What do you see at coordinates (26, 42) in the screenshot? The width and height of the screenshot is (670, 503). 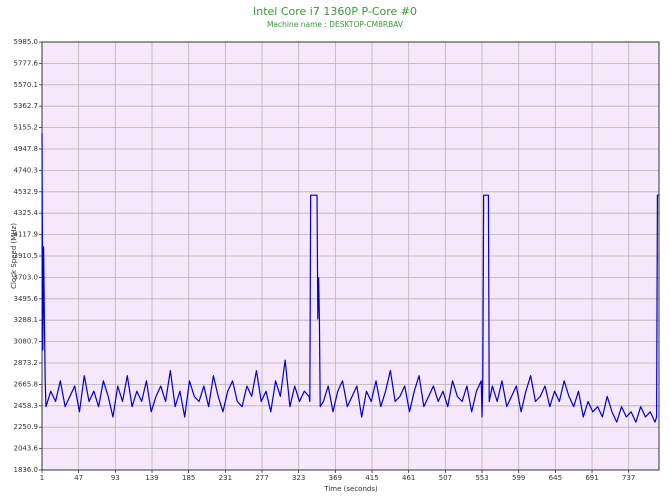 I see `y-tick-label: 5985.0` at bounding box center [26, 42].